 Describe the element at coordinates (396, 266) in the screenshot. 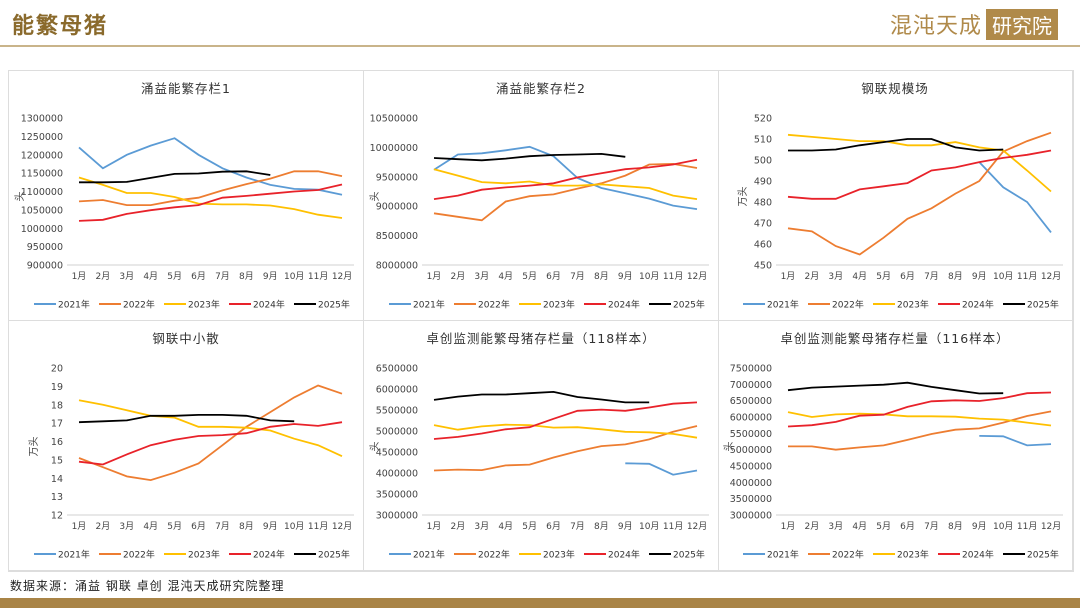

I see `y-tick-label: 8000000` at that location.